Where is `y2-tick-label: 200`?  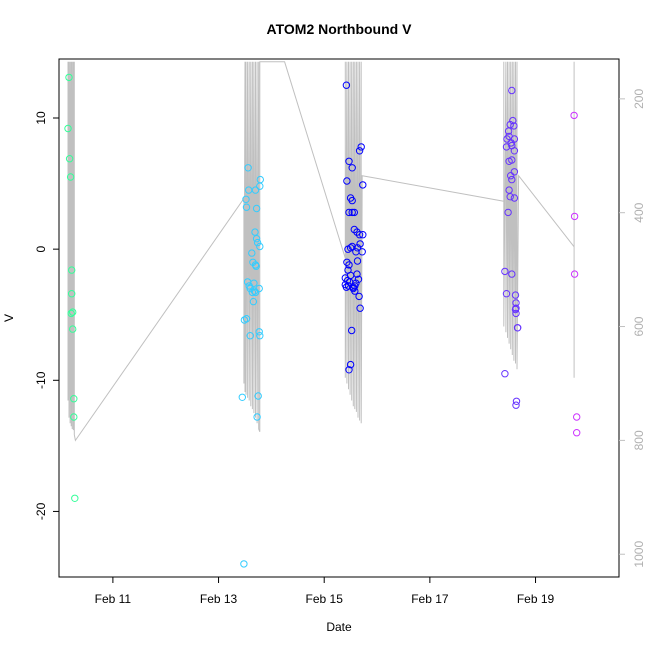
y2-tick-label: 200 is located at coordinates (639, 99).